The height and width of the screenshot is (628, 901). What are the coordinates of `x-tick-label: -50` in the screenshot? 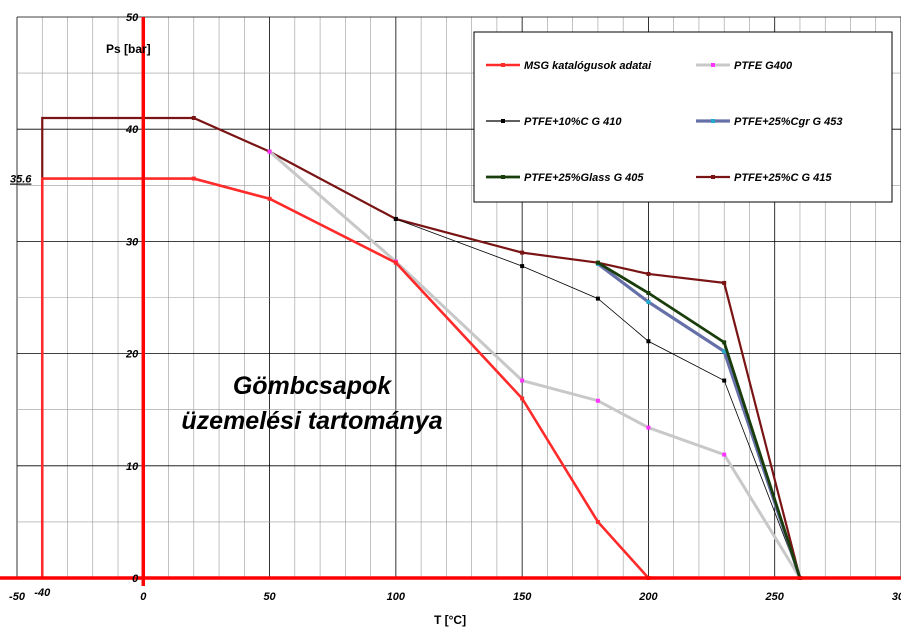 It's located at (17, 597).